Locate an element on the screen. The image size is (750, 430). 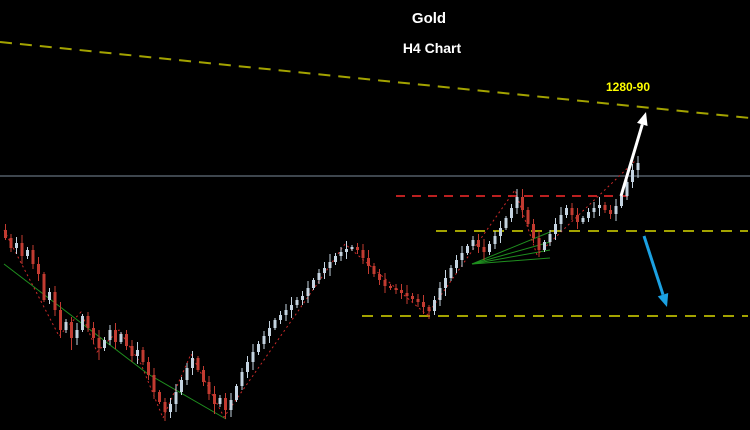
price-target-label: 1280-90 is located at coordinates (628, 87).